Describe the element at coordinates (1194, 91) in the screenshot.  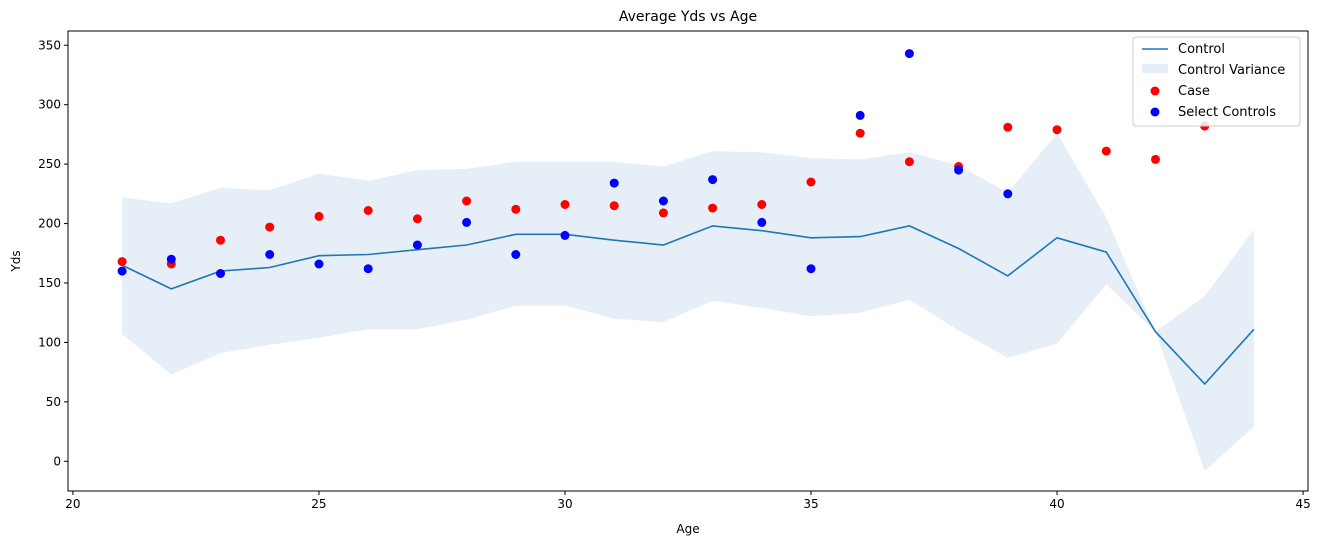
I see `legend-label-case: Case` at that location.